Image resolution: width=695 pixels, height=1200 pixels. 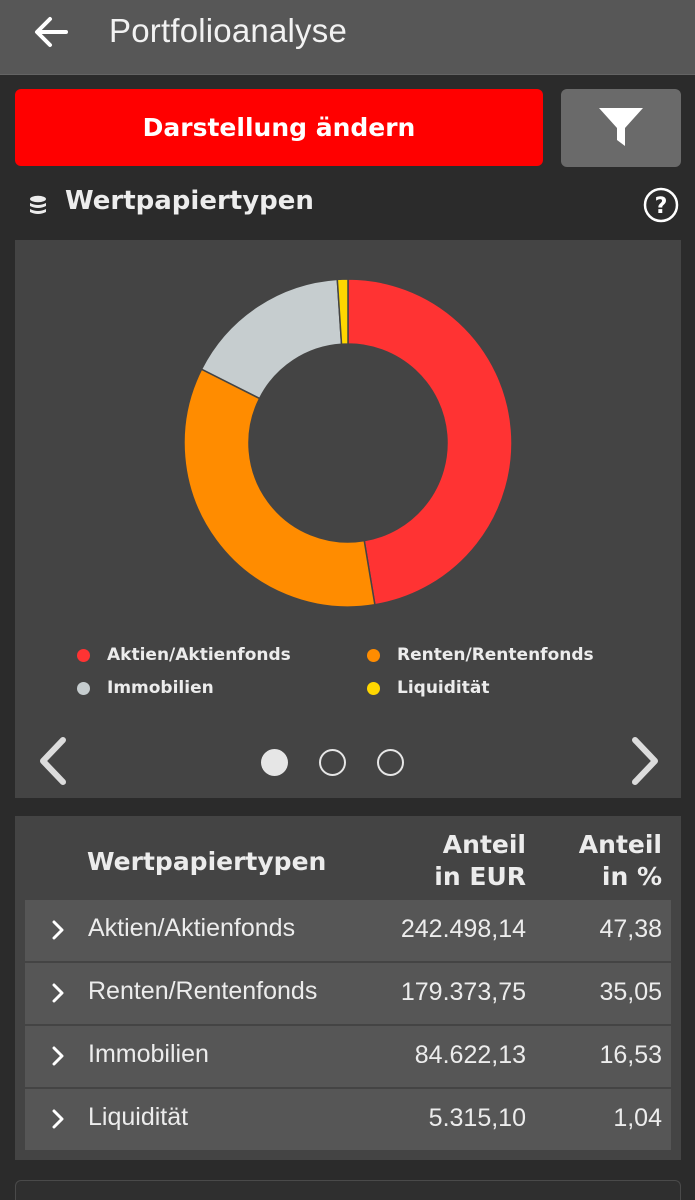 I want to click on filter-button, so click(x=621, y=128).